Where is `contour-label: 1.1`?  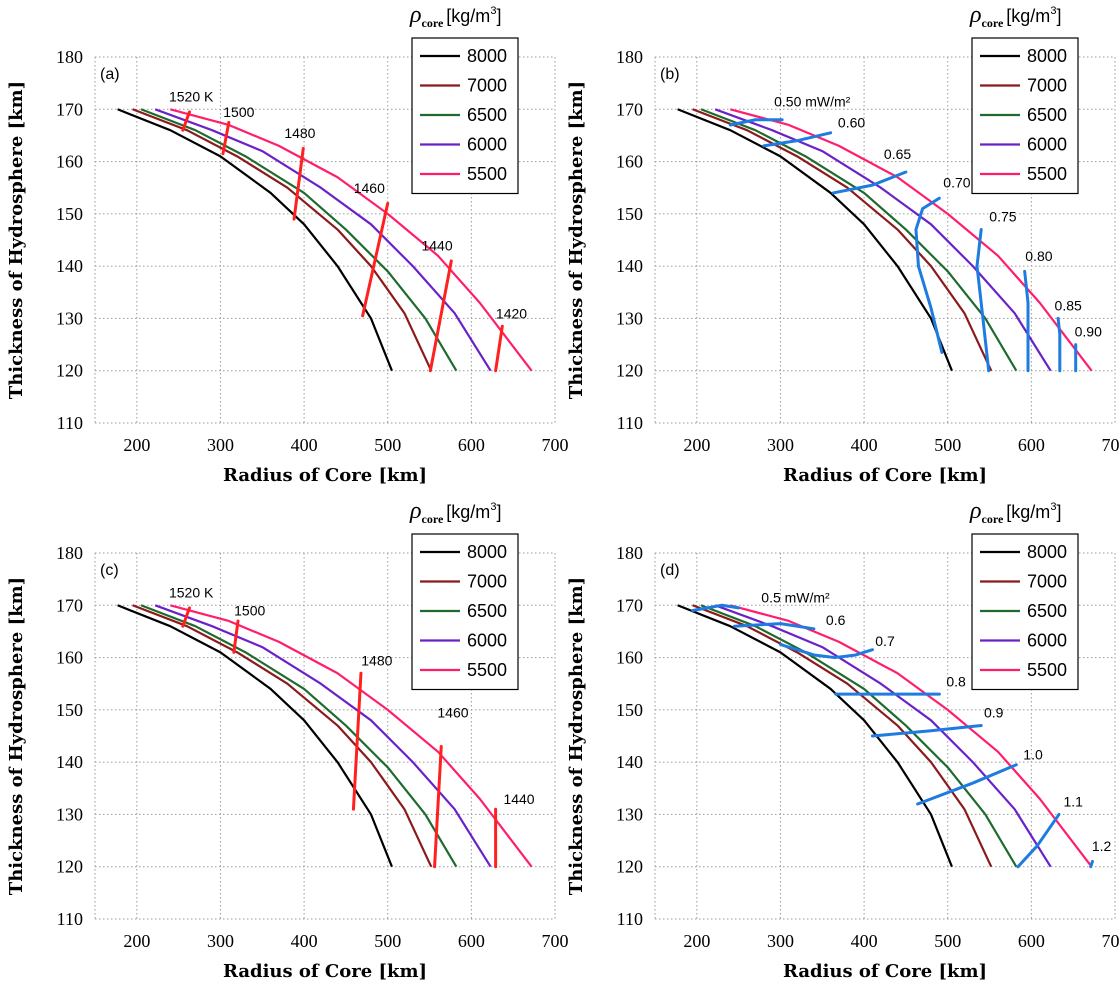 contour-label: 1.1 is located at coordinates (1073, 802).